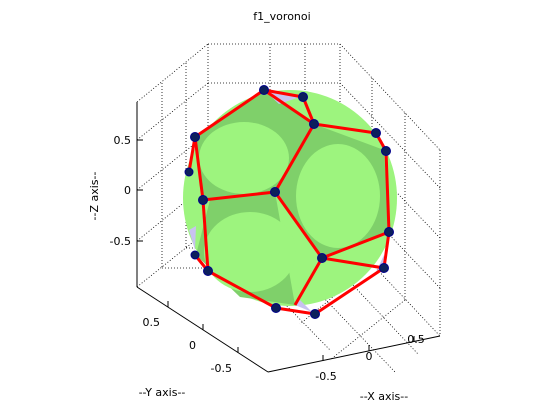 This screenshot has height=420, width=560. Describe the element at coordinates (325, 376) in the screenshot. I see `x-tick-label: -0.5` at that location.